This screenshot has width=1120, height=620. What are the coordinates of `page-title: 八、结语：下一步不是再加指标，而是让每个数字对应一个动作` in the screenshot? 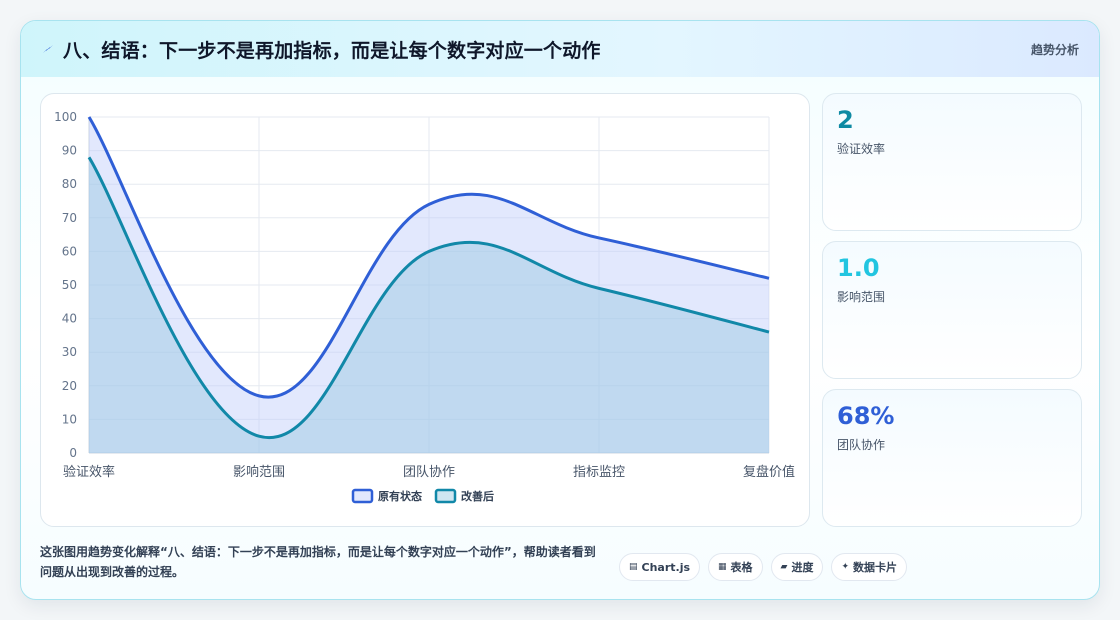 It's located at (332, 51).